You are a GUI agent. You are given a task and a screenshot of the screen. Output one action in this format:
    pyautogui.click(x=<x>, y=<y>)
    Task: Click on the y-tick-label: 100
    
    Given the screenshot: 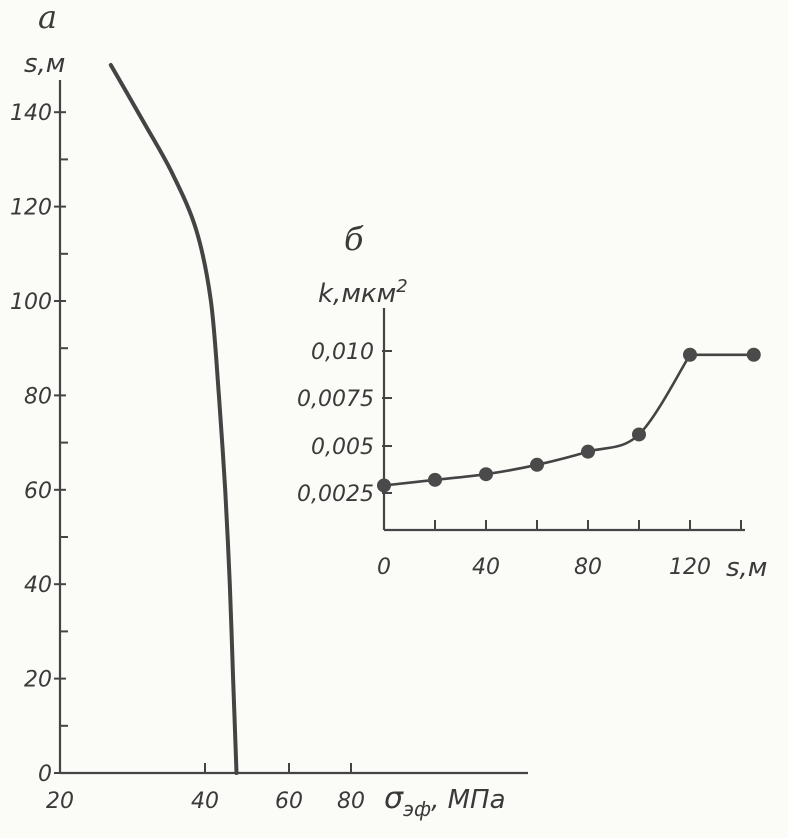 What is the action you would take?
    pyautogui.click(x=31, y=302)
    